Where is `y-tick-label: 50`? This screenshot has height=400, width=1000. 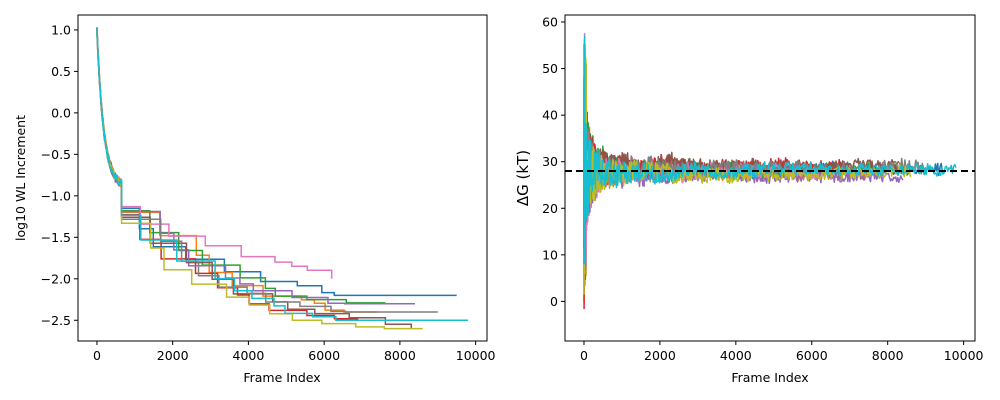
y-tick-label: 50 is located at coordinates (550, 68).